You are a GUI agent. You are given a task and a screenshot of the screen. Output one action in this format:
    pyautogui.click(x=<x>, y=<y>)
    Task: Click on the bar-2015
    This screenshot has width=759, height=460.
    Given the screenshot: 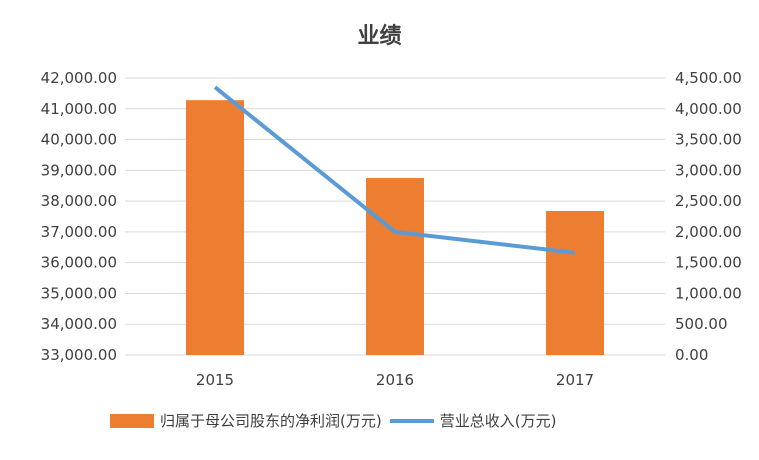 What is the action you would take?
    pyautogui.click(x=215, y=227)
    